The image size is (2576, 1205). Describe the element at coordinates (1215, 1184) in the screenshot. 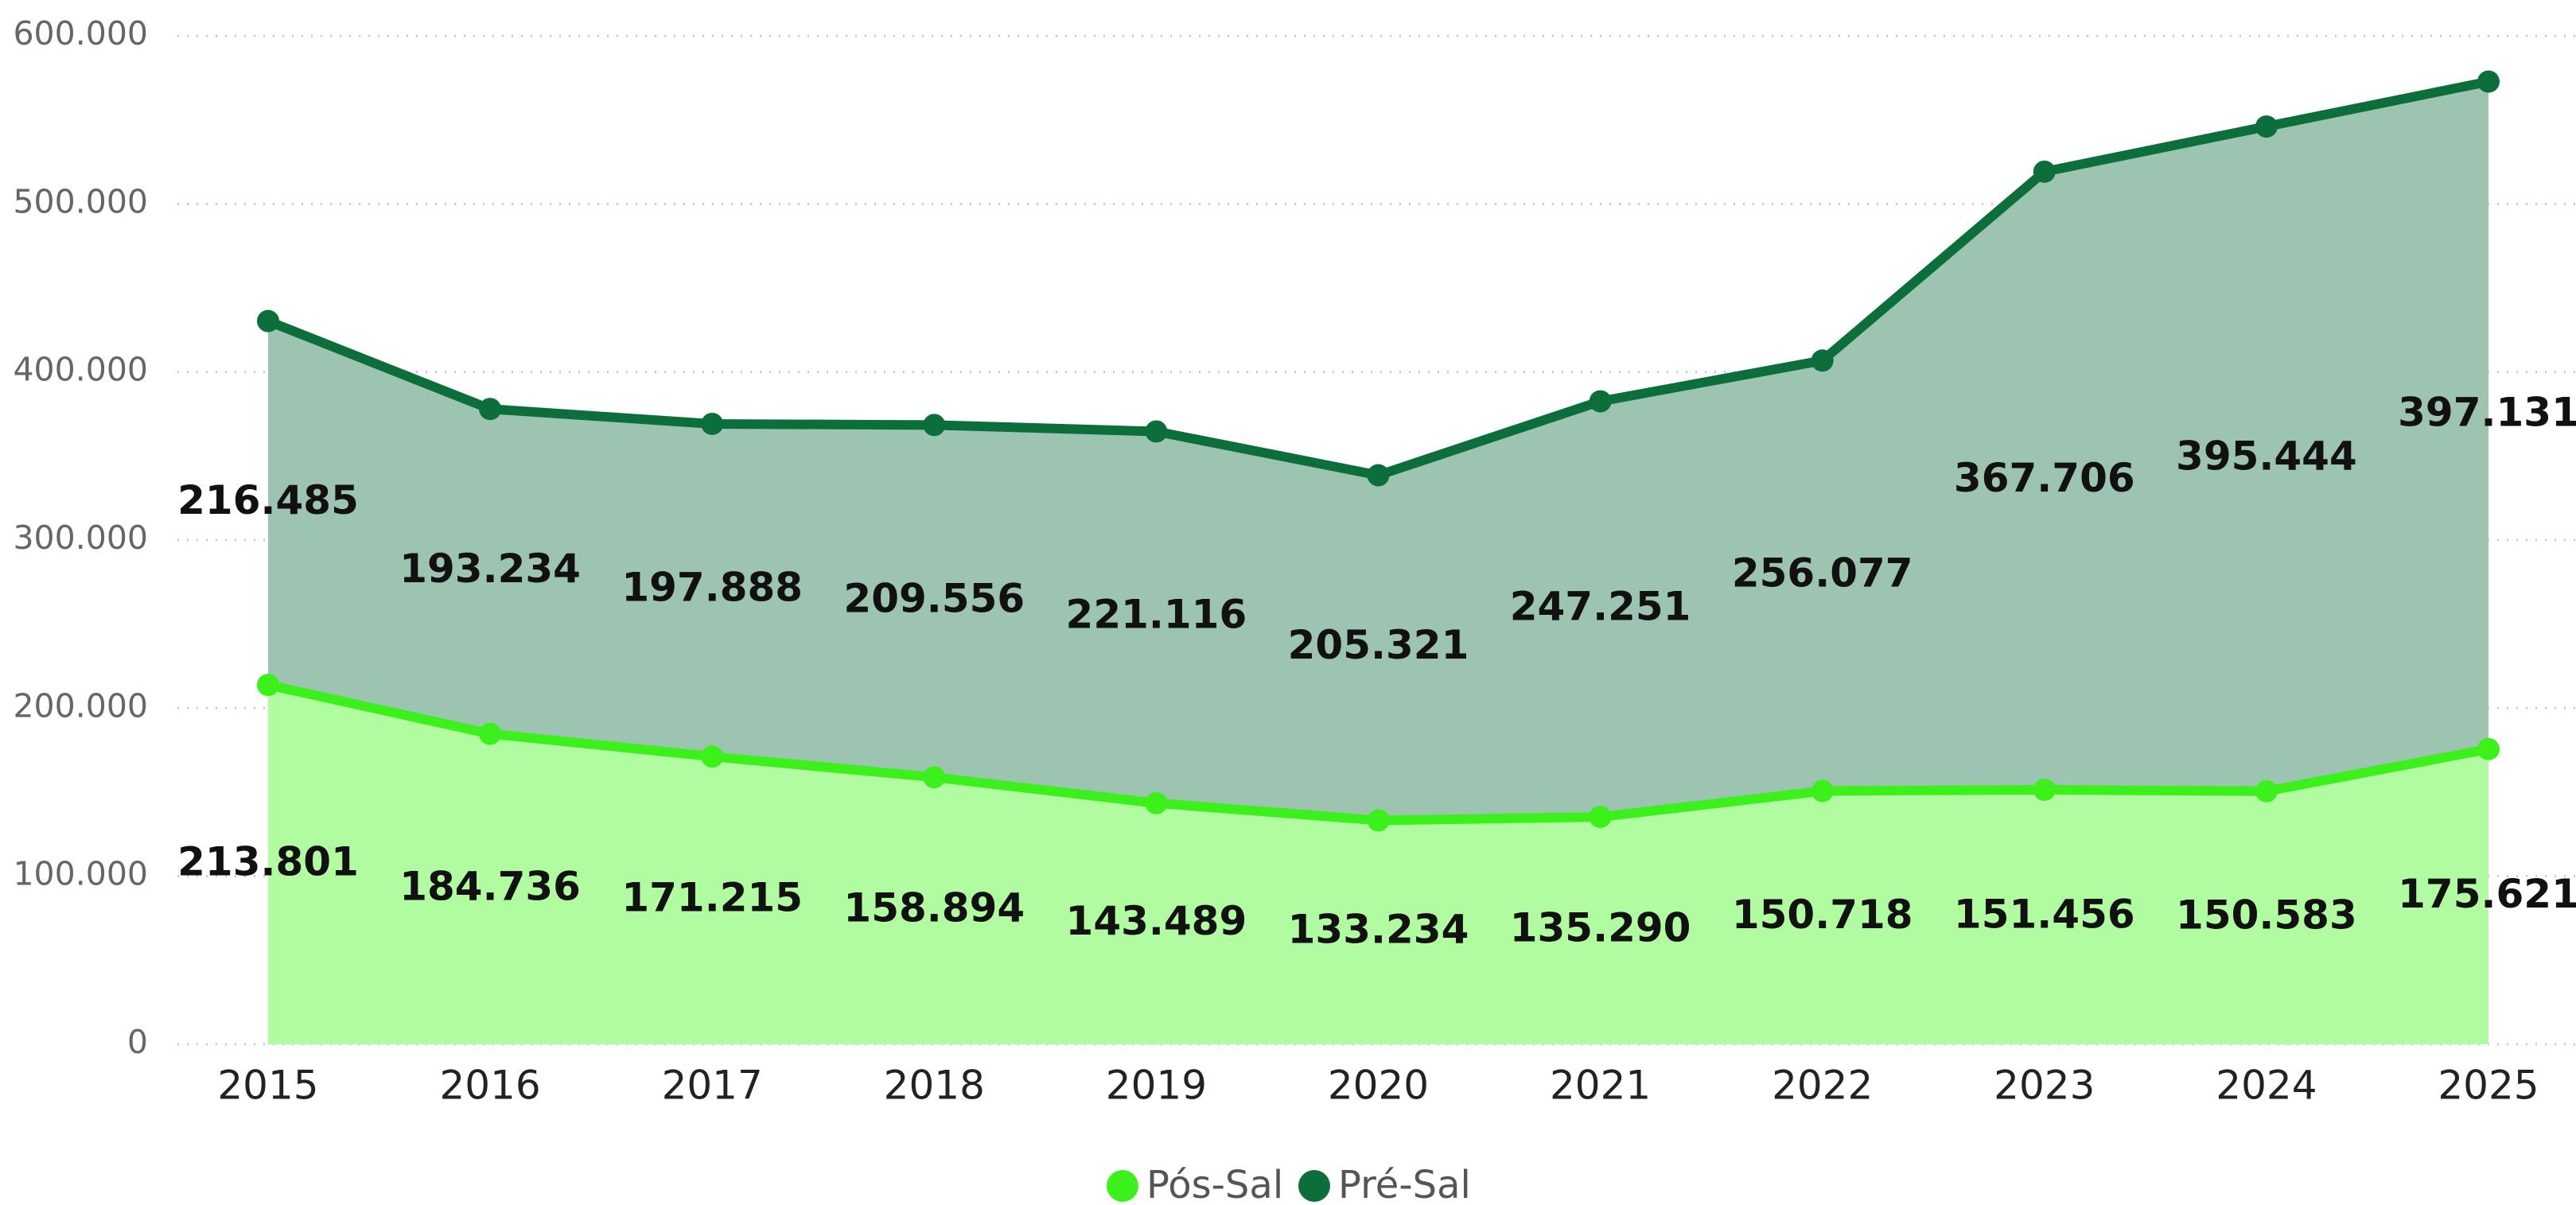

I see `legend-label: Pós-Sal` at that location.